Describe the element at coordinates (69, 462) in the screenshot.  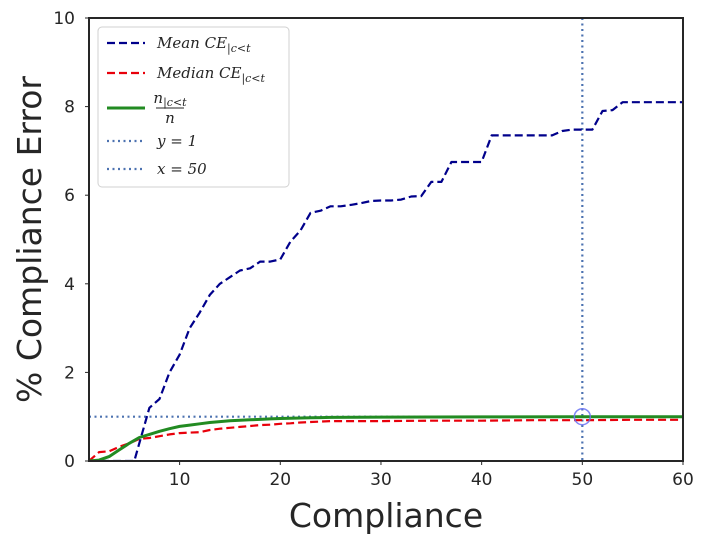
I see `y-tick-label: 0` at that location.